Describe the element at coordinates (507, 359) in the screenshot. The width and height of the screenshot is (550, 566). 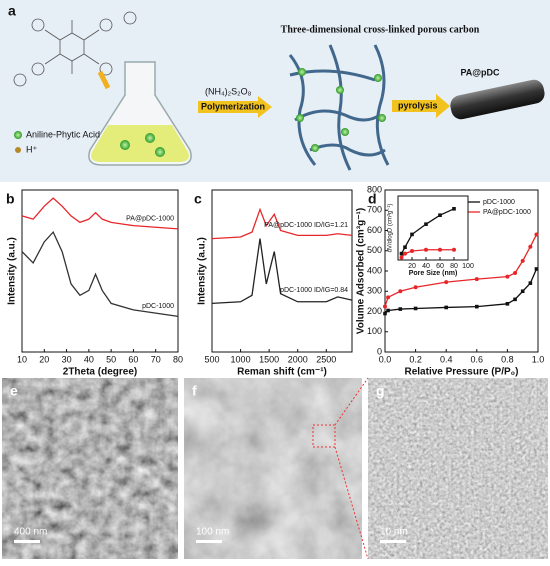
I see `x-tick-label: 0.8` at that location.